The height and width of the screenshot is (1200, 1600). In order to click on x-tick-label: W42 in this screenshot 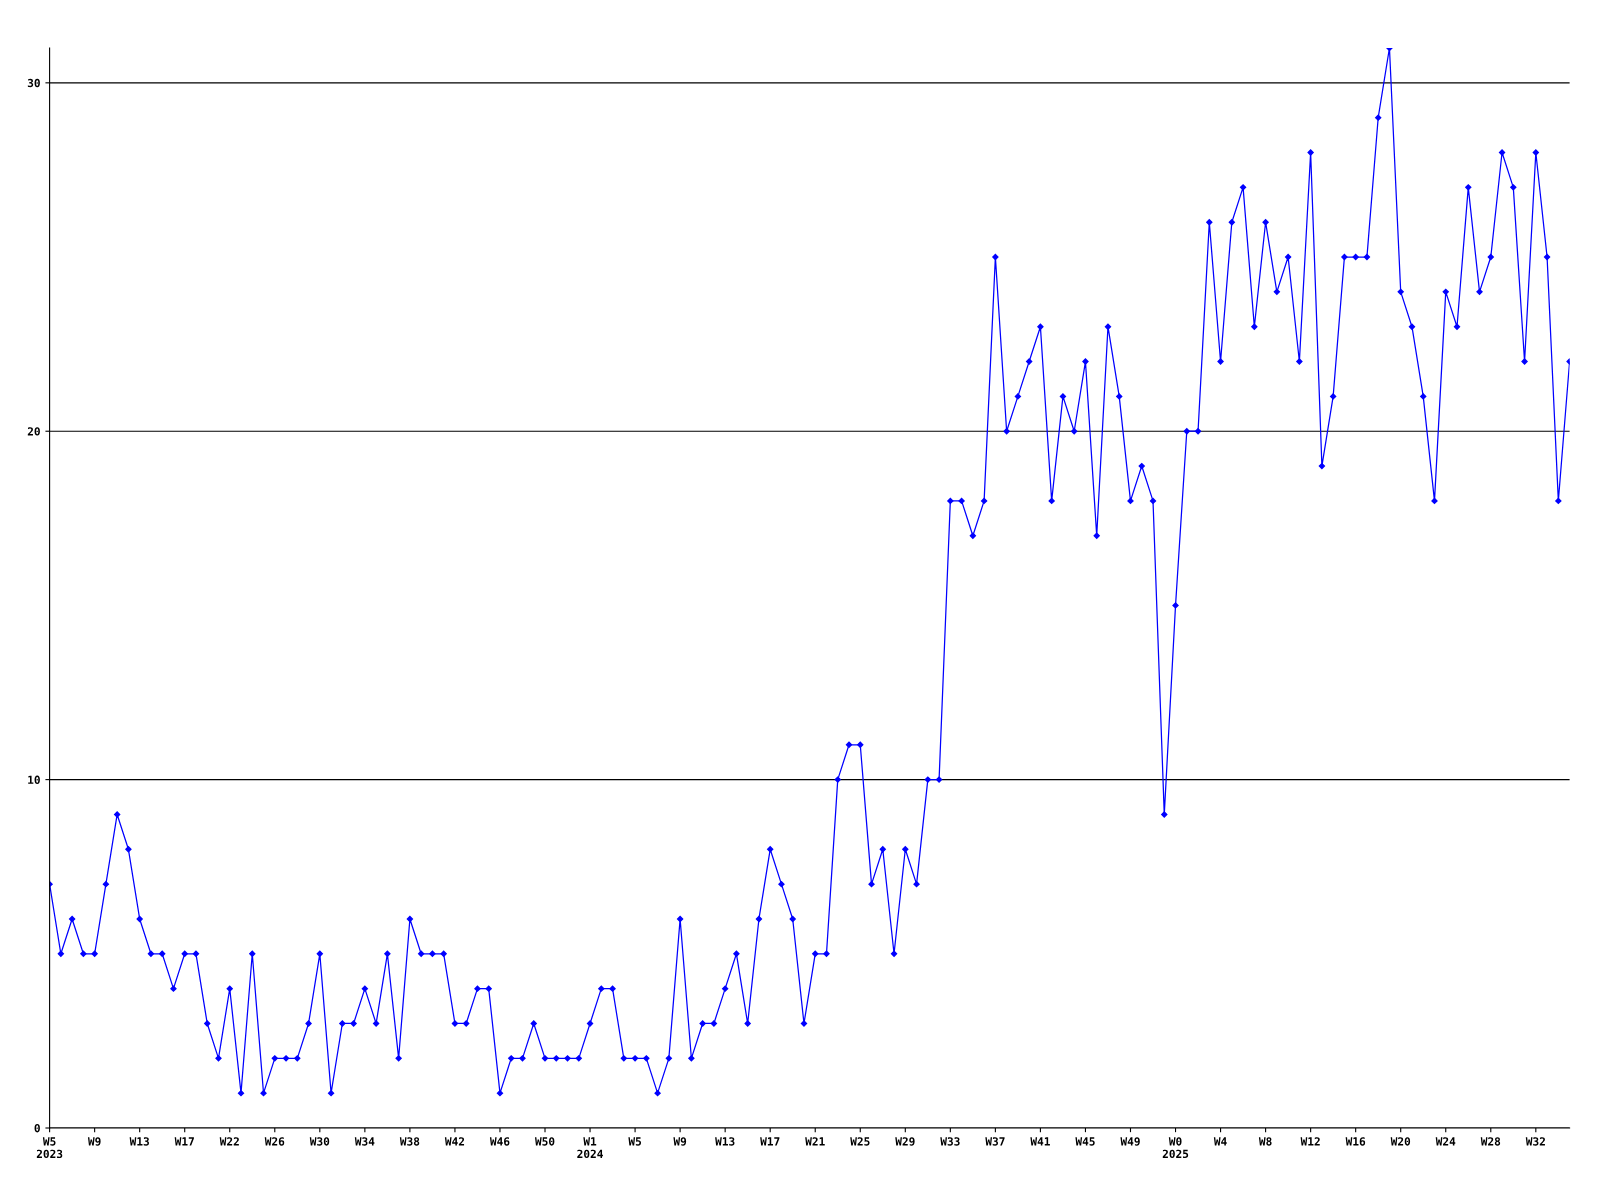, I will do `click(454, 1141)`.